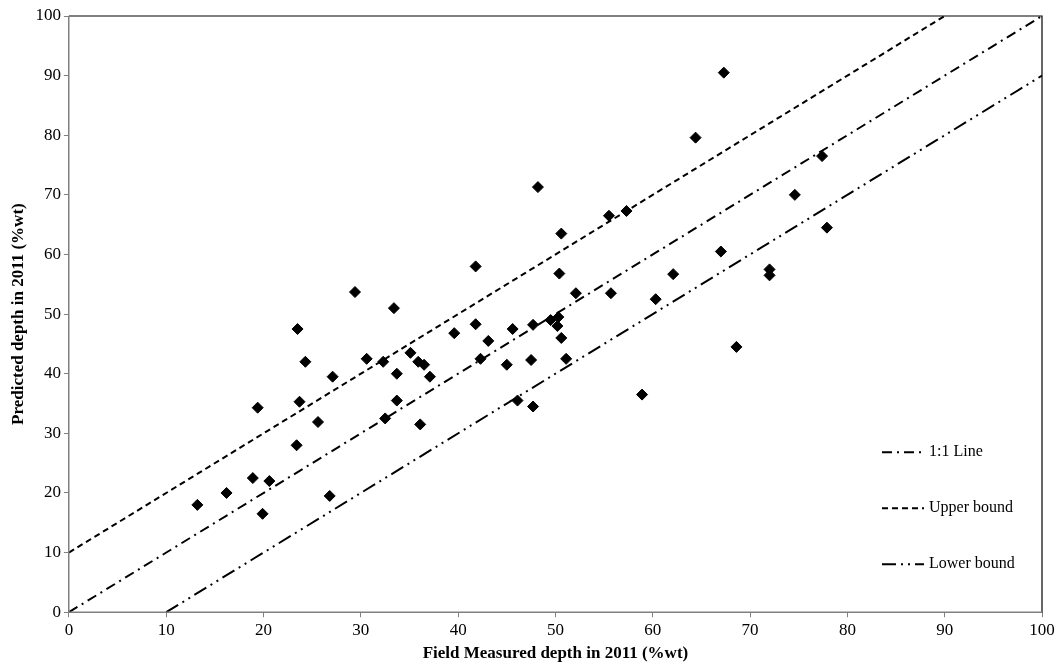 Image resolution: width=1059 pixels, height=668 pixels. What do you see at coordinates (956, 451) in the screenshot?
I see `legend-label: 1:1 Line` at bounding box center [956, 451].